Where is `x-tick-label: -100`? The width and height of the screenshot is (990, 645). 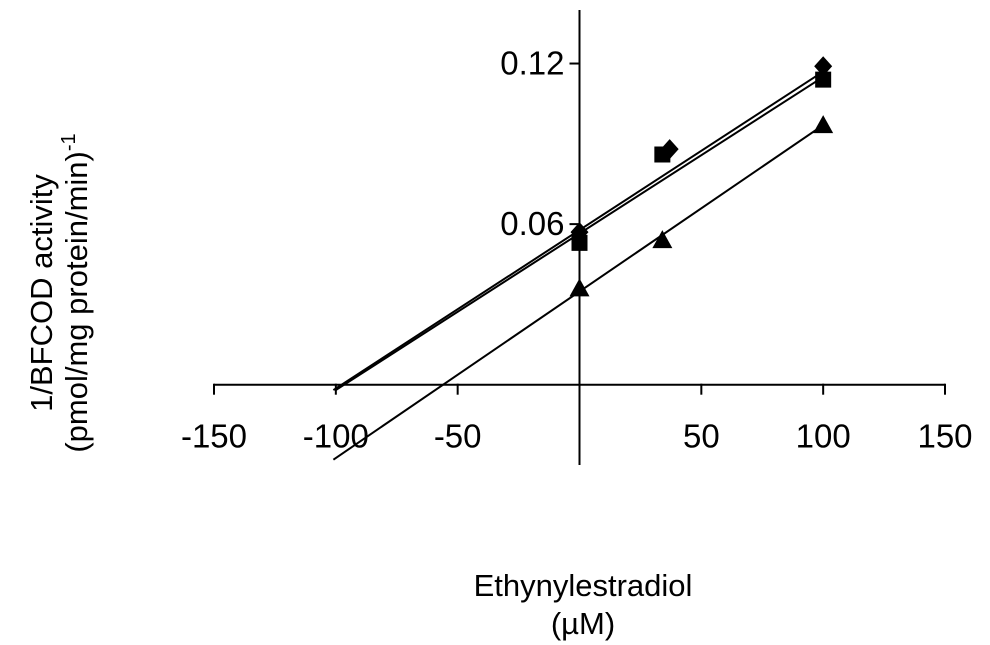
x-tick-label: -100 is located at coordinates (336, 436).